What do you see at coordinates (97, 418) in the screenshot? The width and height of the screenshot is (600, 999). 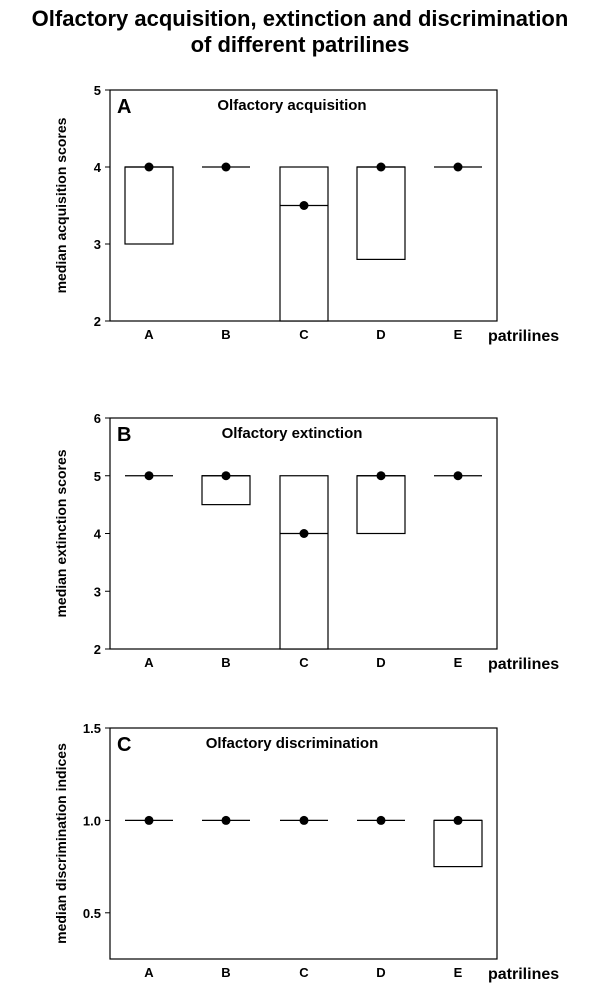 I see `y-tick-label: 6` at bounding box center [97, 418].